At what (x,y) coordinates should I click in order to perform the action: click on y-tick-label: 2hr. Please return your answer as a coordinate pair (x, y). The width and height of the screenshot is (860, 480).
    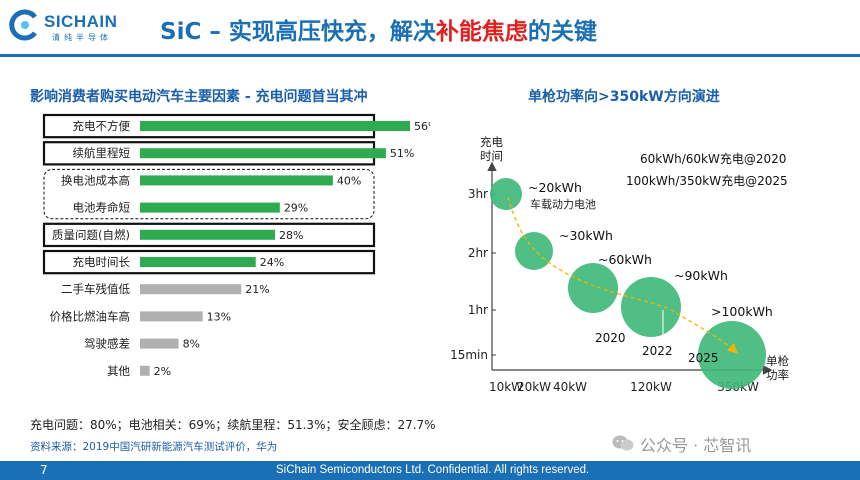
    Looking at the image, I should click on (478, 253).